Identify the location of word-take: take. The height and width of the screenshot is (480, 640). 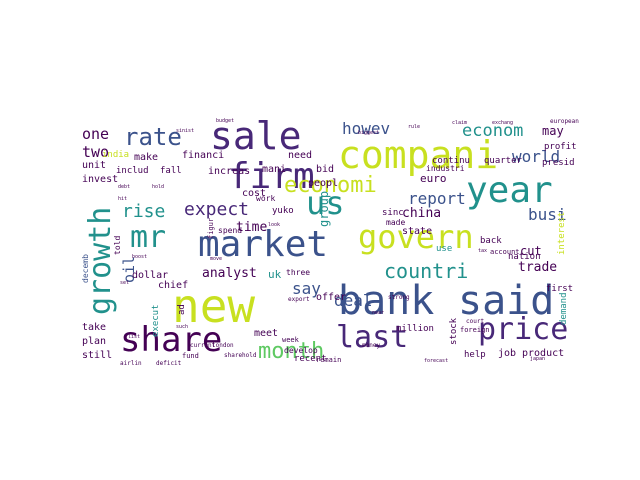
(94, 327).